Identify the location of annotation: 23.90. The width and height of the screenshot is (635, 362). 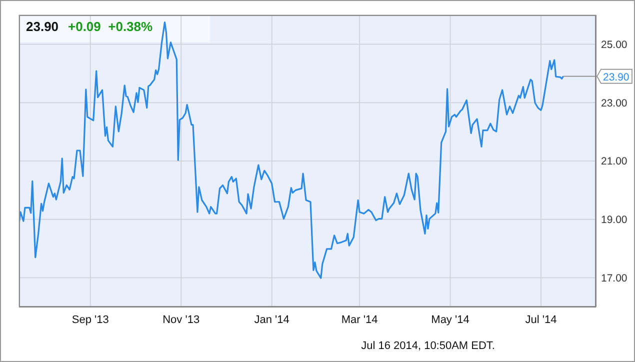
(616, 77).